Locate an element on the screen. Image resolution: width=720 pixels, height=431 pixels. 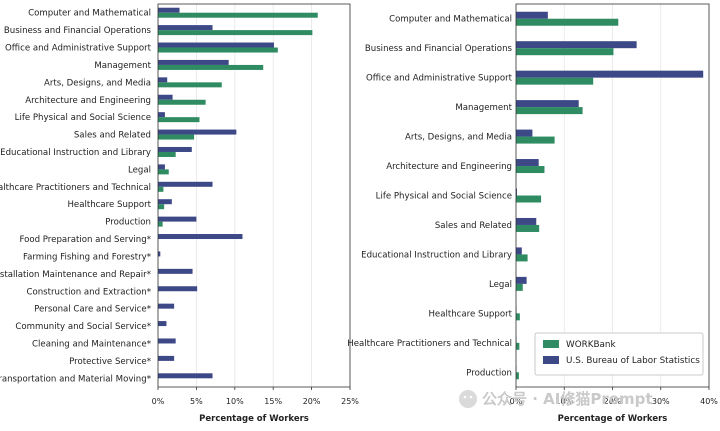
legend-box is located at coordinates (619, 354).